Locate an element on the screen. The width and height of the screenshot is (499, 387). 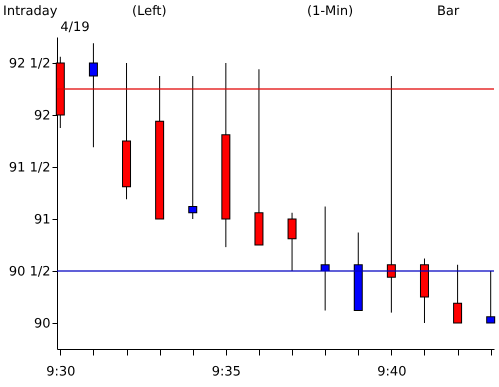
y-tick-label: 91 is located at coordinates (42, 220).